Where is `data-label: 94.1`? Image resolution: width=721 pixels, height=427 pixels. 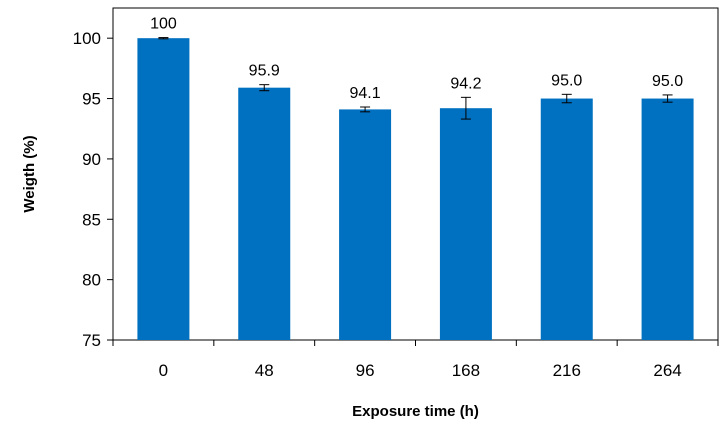 data-label: 94.1 is located at coordinates (365, 93).